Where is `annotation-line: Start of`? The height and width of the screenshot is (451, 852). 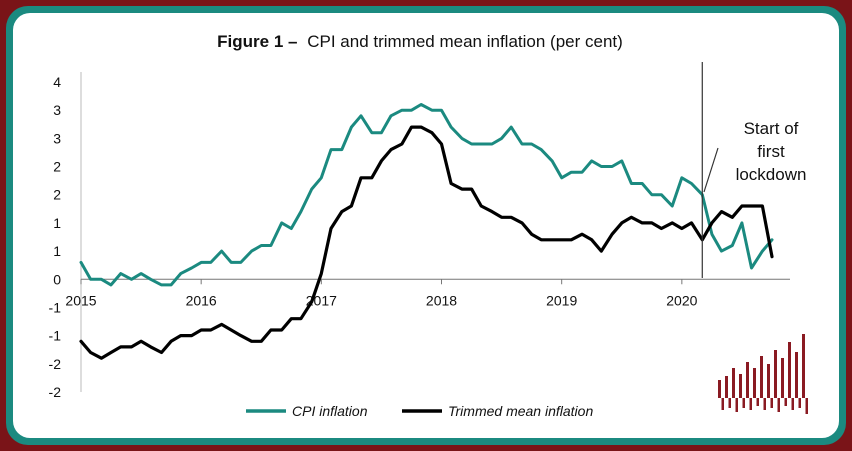
annotation-line: Start of is located at coordinates (771, 128).